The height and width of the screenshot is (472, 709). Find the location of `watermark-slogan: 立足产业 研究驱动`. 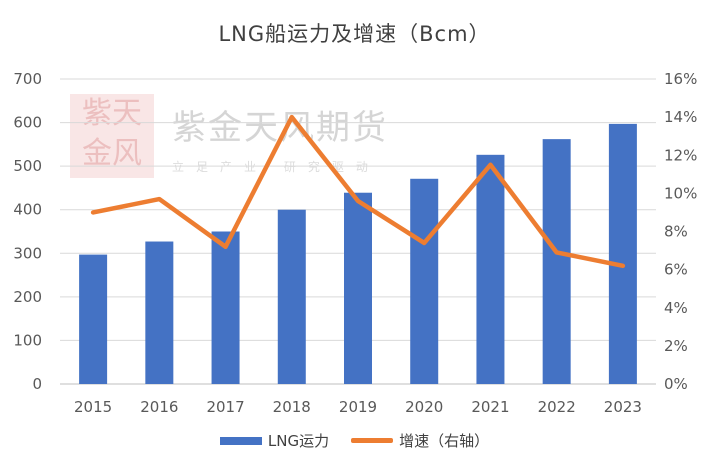

watermark-slogan: 立足产业 研究驱动 is located at coordinates (276, 167).